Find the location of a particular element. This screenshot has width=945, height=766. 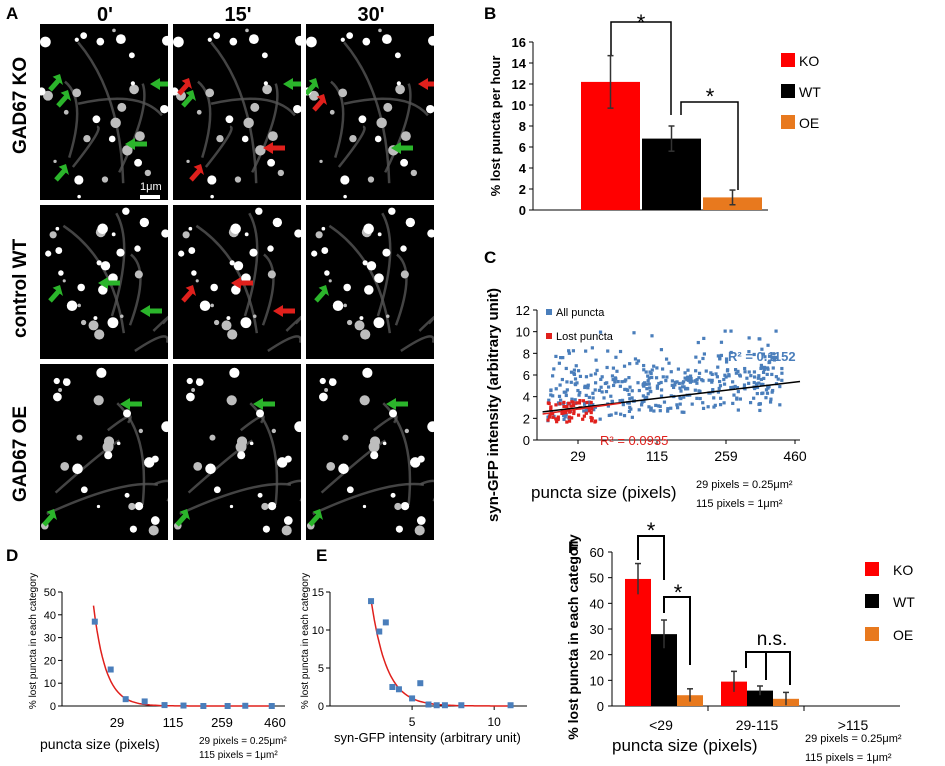

c-note-1: 29 pixels = 0.25μm² is located at coordinates (744, 485).